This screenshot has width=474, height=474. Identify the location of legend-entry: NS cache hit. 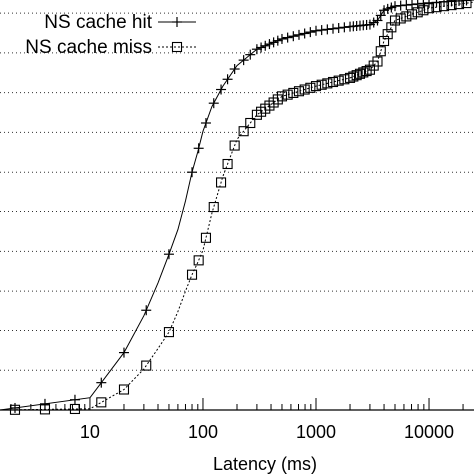
(120, 22).